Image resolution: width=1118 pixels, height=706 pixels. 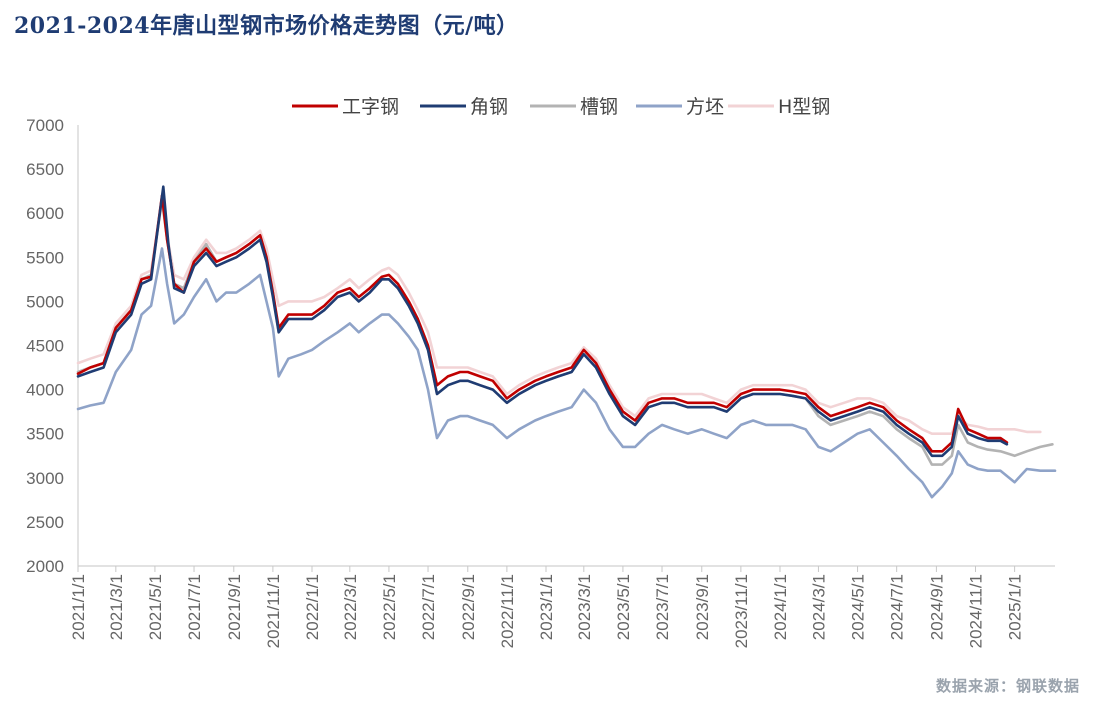 I want to click on x-tick-label: 2023/5/1, so click(x=623, y=607).